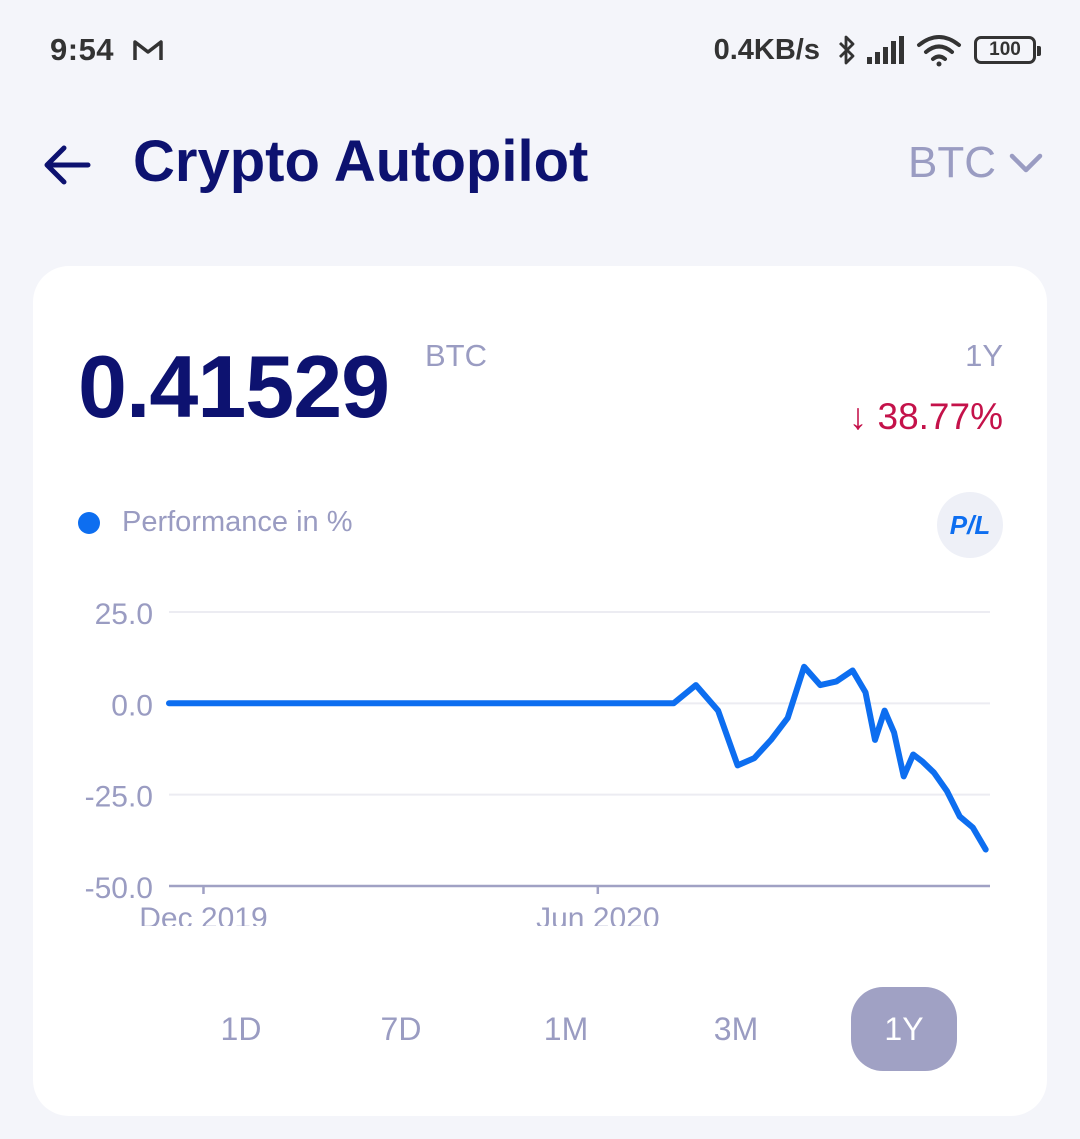 This screenshot has height=1139, width=1080. What do you see at coordinates (925, 416) in the screenshot?
I see `change-percent: ↓ 38.77%` at bounding box center [925, 416].